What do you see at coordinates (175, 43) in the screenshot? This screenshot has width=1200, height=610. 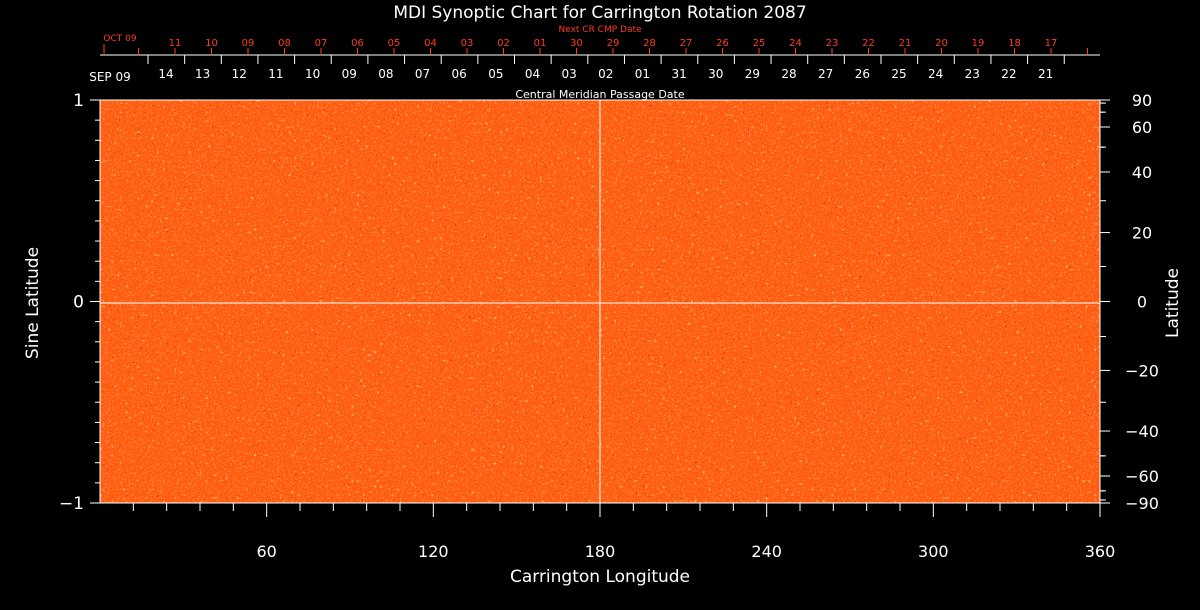 I see `next-cmp-date: 11` at bounding box center [175, 43].